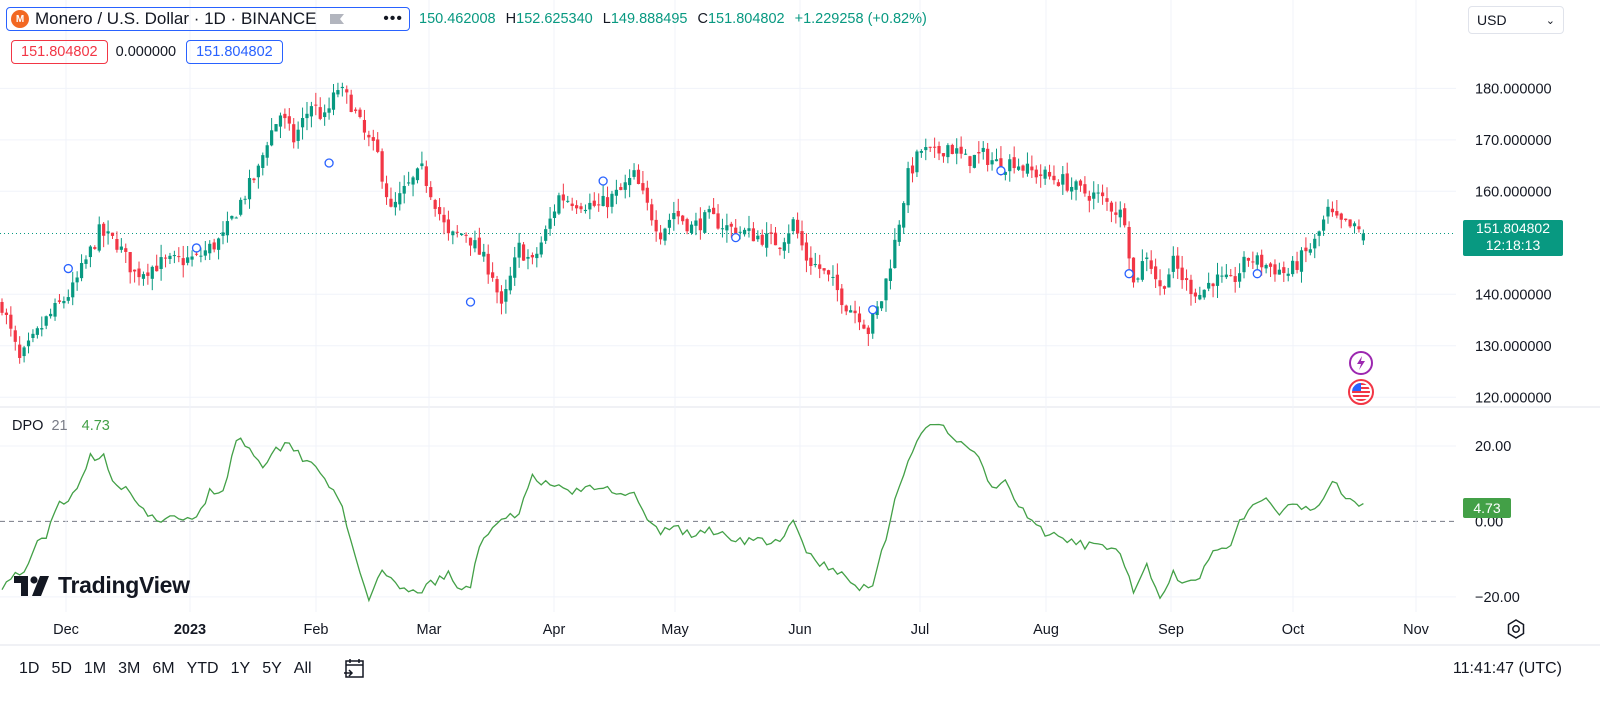 Image resolution: width=1600 pixels, height=702 pixels. What do you see at coordinates (61, 668) in the screenshot?
I see `timeframe-5d: 5D` at bounding box center [61, 668].